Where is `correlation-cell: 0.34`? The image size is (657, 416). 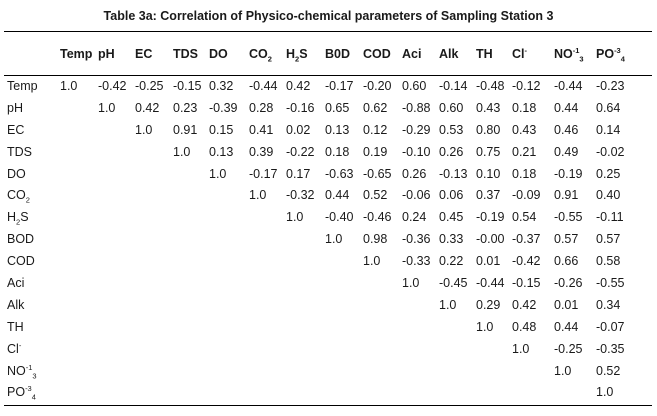
correlation-cell: 0.34 is located at coordinates (608, 304).